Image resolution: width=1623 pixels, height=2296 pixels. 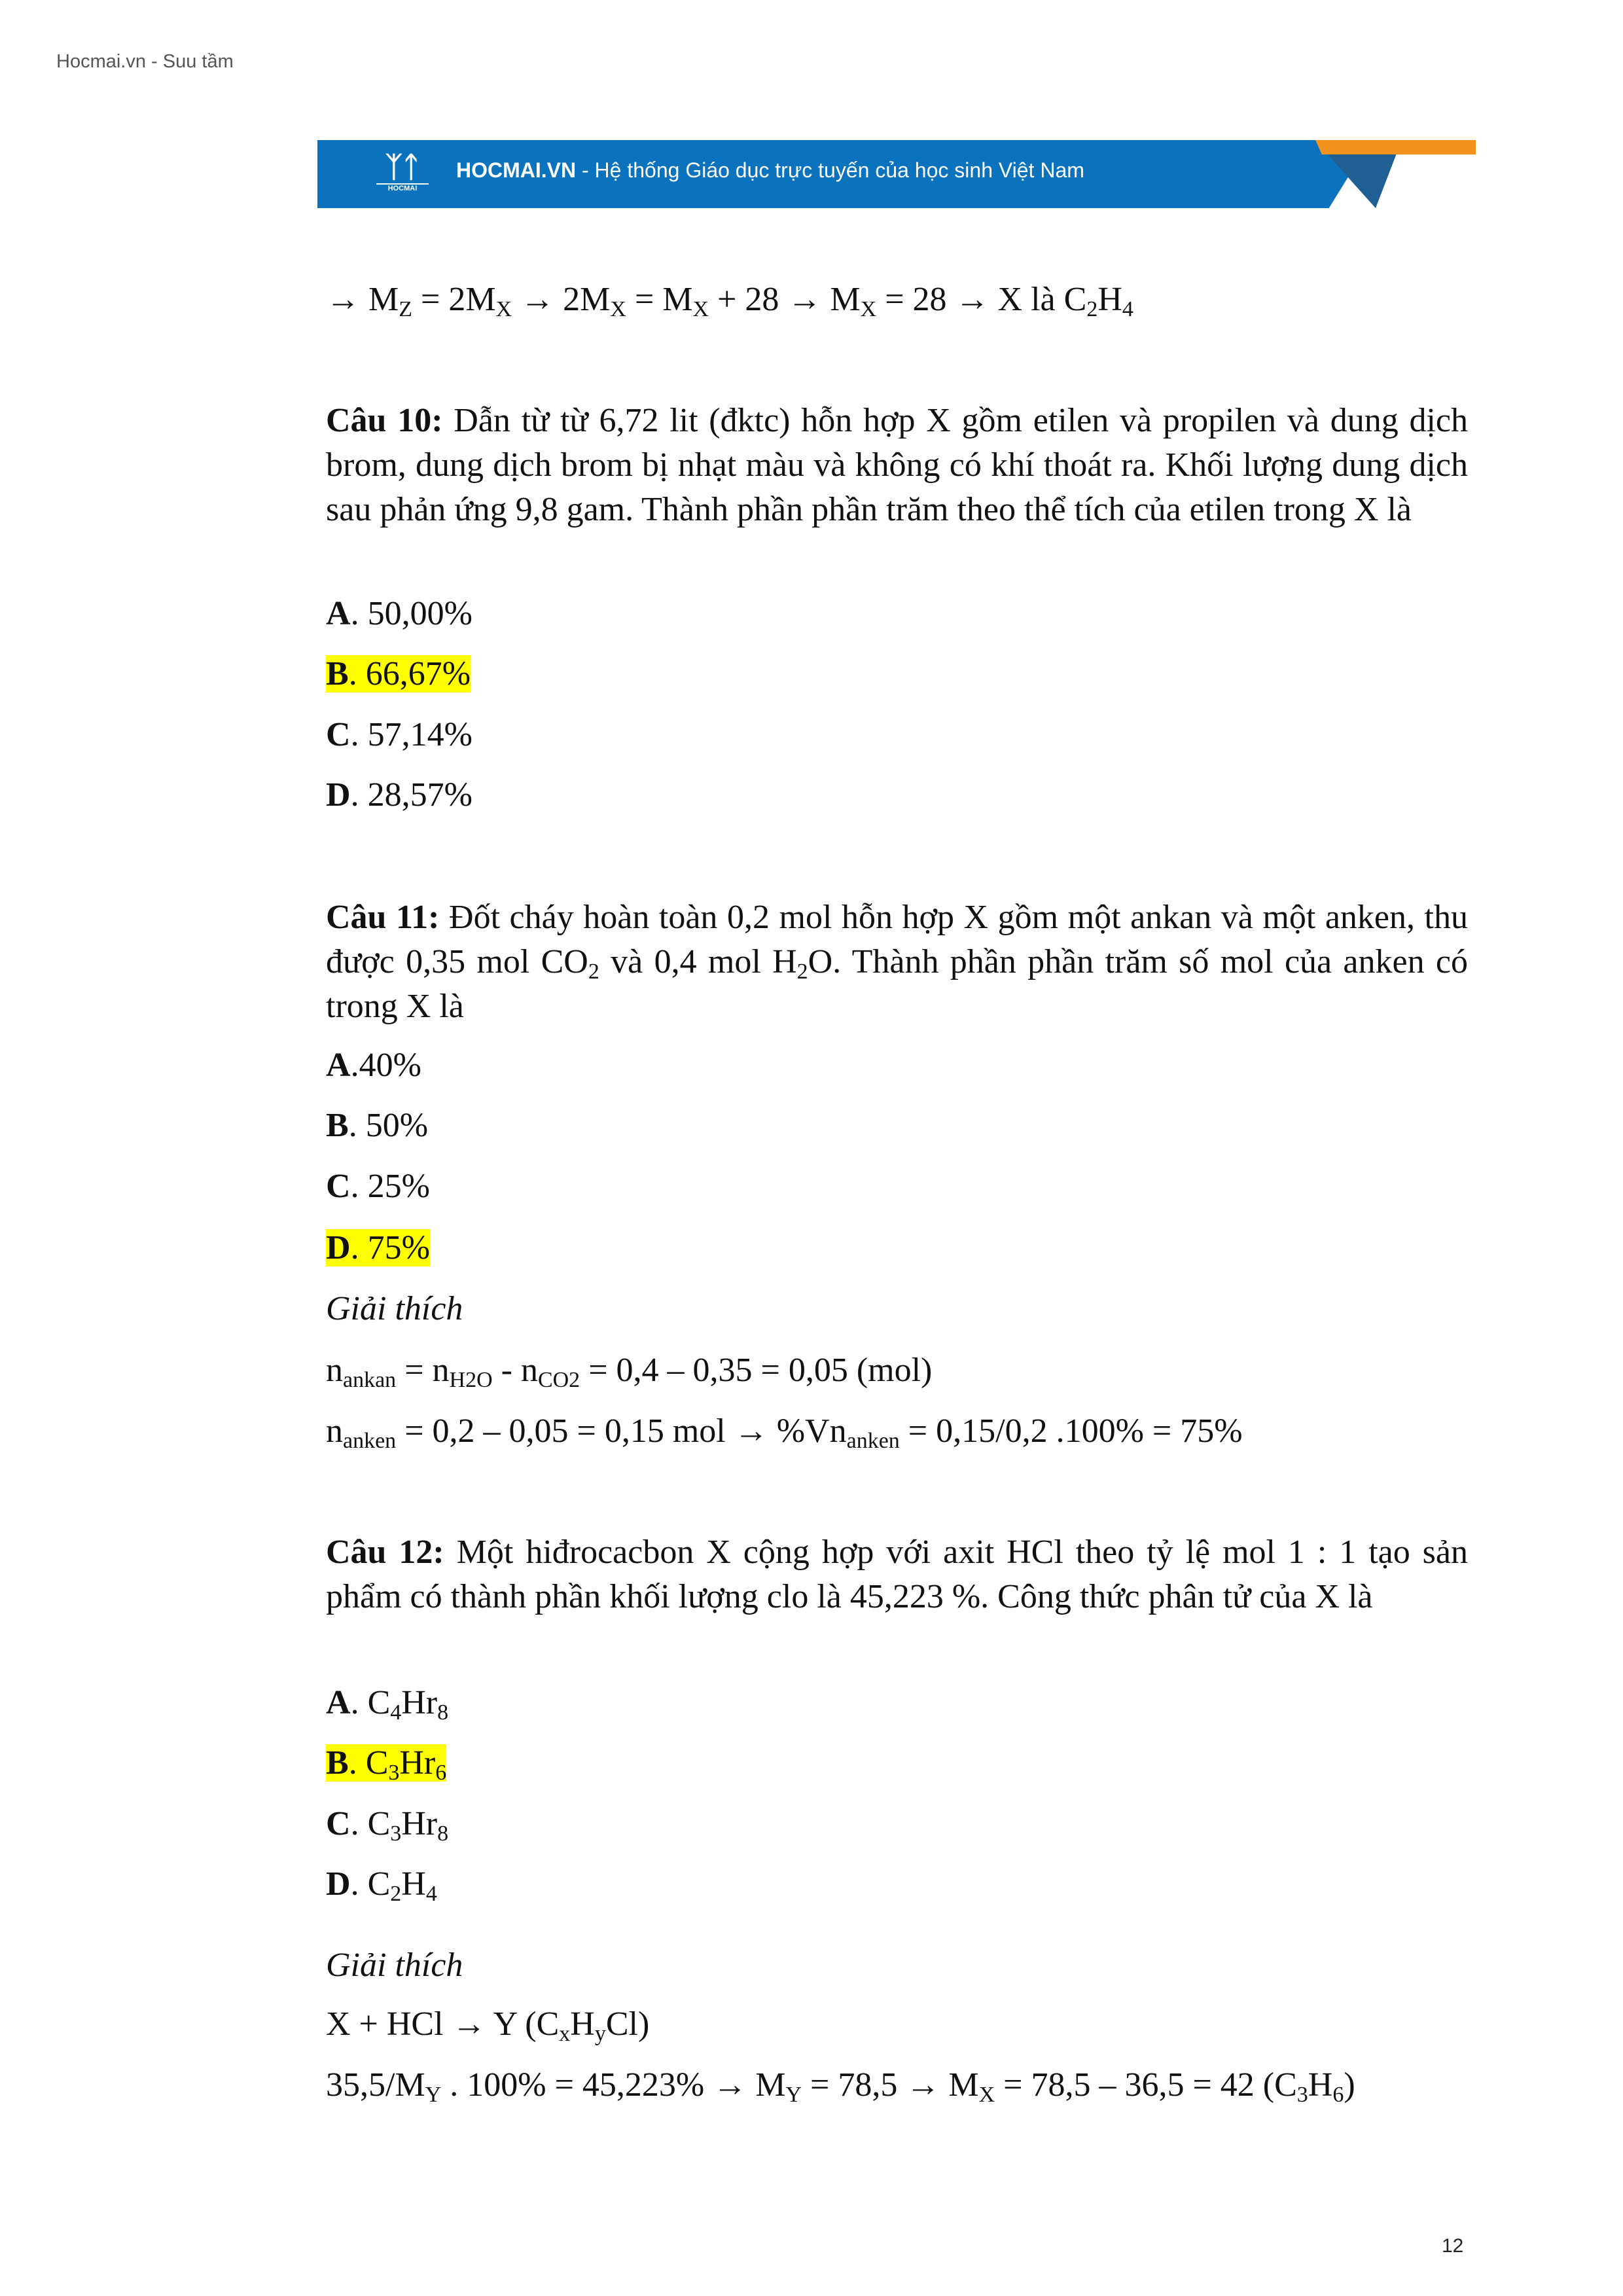 What do you see at coordinates (389, 1125) in the screenshot?
I see `text: . 50%` at bounding box center [389, 1125].